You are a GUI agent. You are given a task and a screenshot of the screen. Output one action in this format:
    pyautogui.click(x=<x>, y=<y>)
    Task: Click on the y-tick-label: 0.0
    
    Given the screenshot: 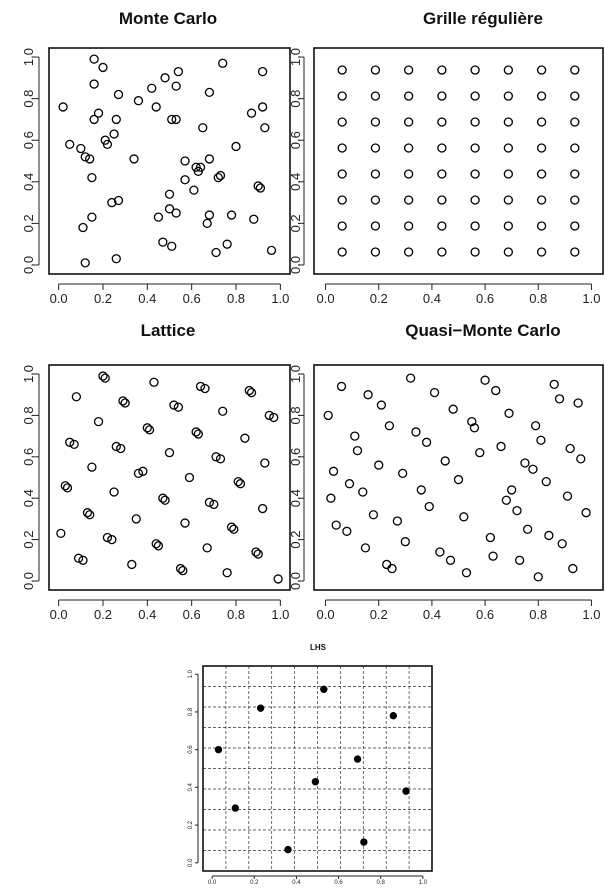 What is the action you would take?
    pyautogui.click(x=295, y=581)
    